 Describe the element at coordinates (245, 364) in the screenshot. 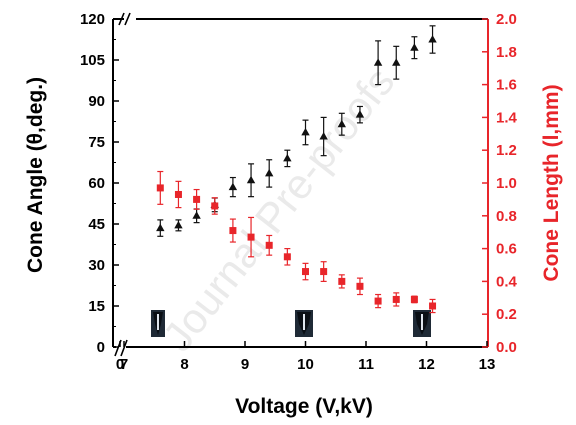

I see `x-tick-label: 9` at that location.